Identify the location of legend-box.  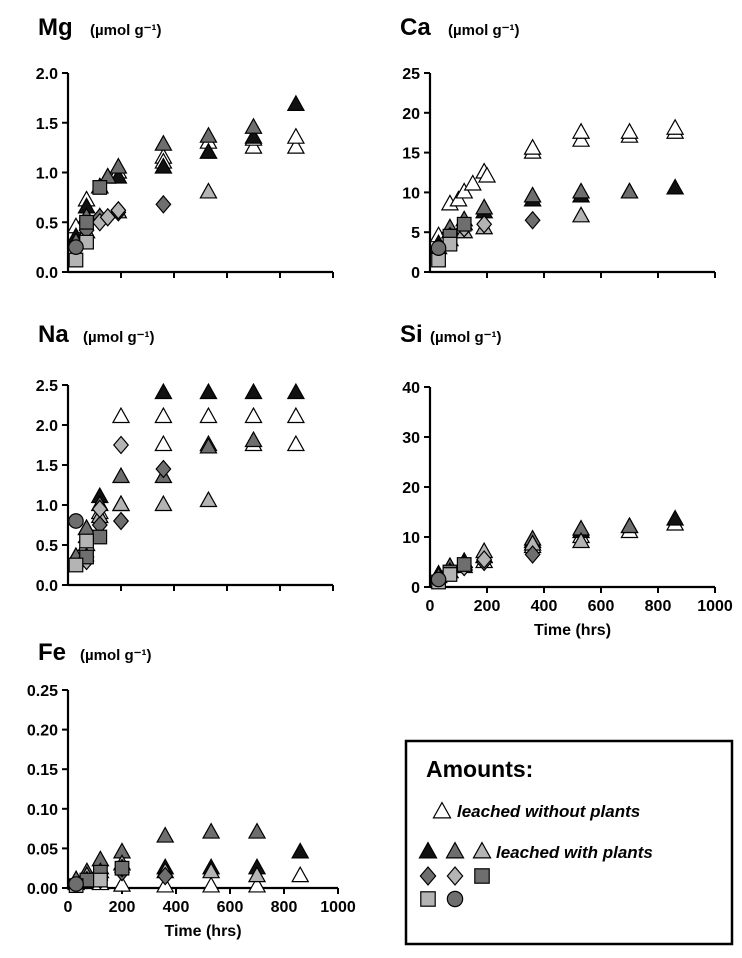
(569, 842).